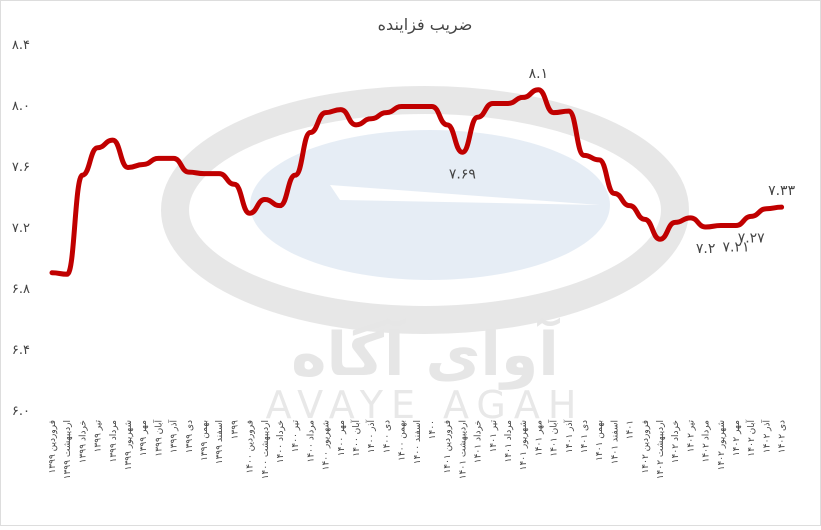  What do you see at coordinates (751, 438) in the screenshot?
I see `x-tick-label: آبان ۱۴۰۲` at bounding box center [751, 438].